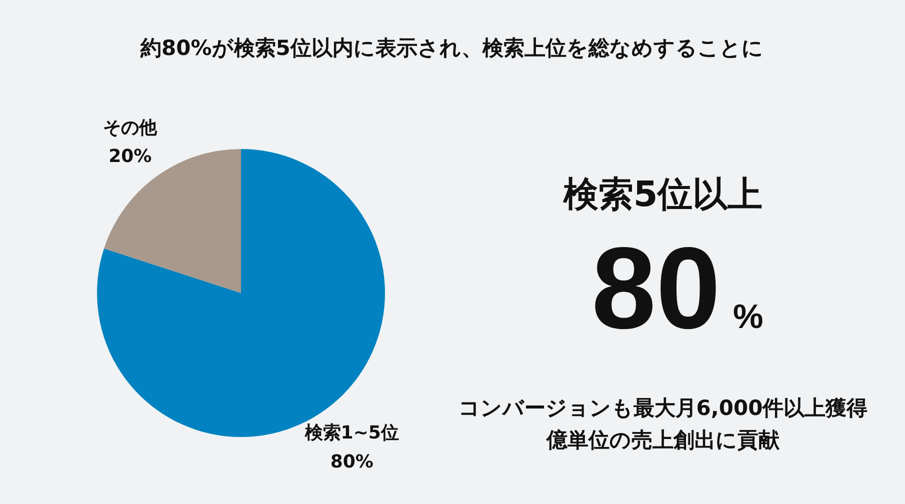  Describe the element at coordinates (452, 48) in the screenshot. I see `title: 約80%が検索5位以内に表示され、検索上位を総なめすることに` at that location.